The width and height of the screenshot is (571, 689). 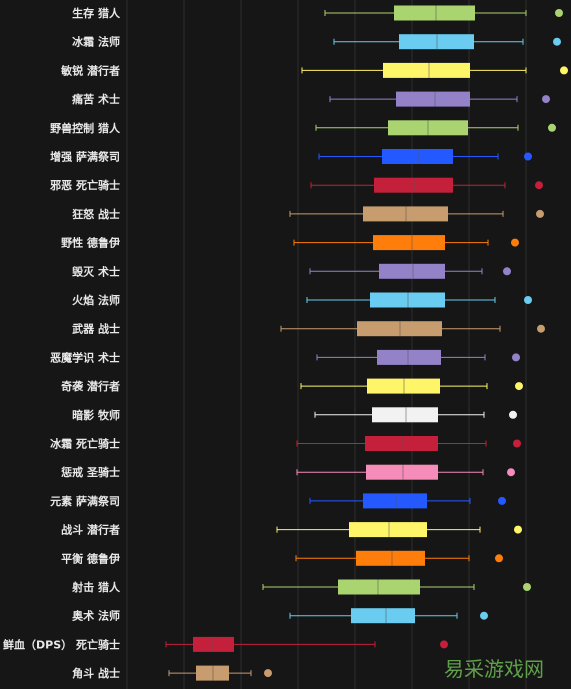 What do you see at coordinates (288, 472) in the screenshot?
I see `box-row: 惩戒 圣骑士` at bounding box center [288, 472].